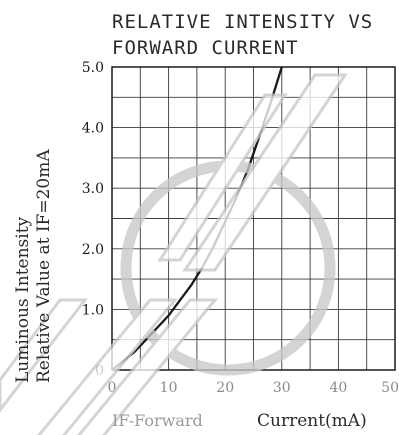  What do you see at coordinates (169, 388) in the screenshot?
I see `x-tick-label: 10` at bounding box center [169, 388].